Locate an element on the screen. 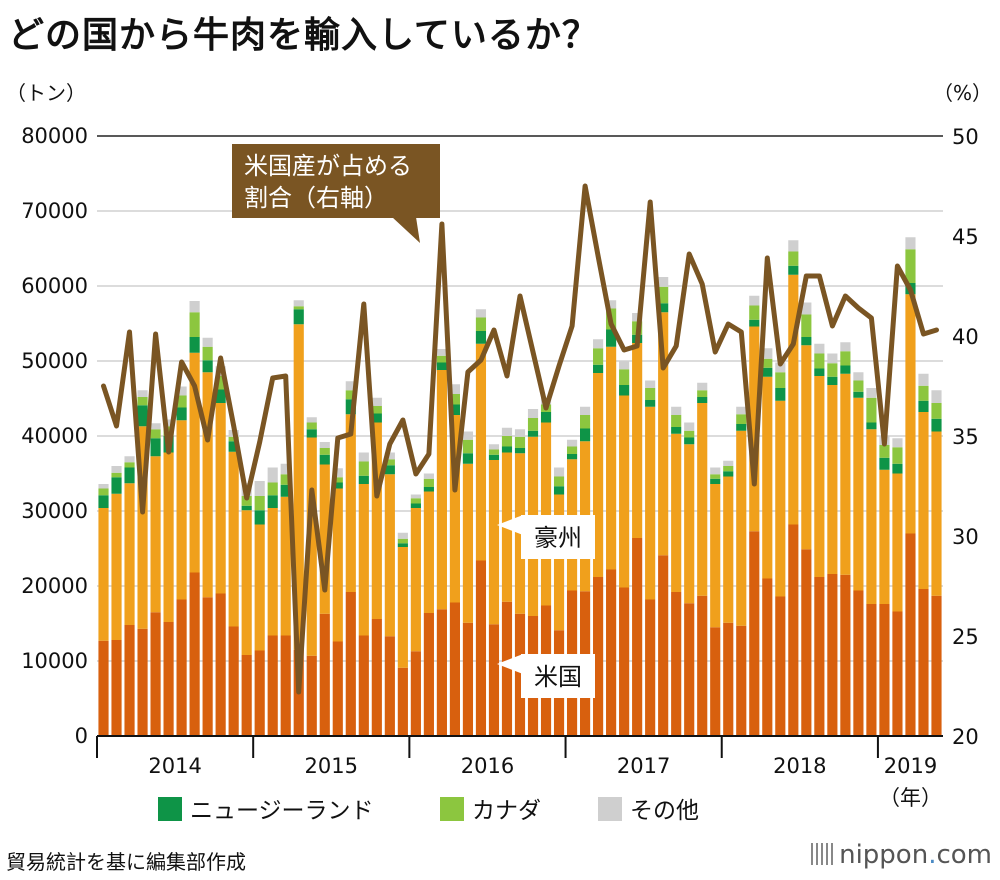 The height and width of the screenshot is (880, 1000). annotation-box is located at coordinates (558, 676).